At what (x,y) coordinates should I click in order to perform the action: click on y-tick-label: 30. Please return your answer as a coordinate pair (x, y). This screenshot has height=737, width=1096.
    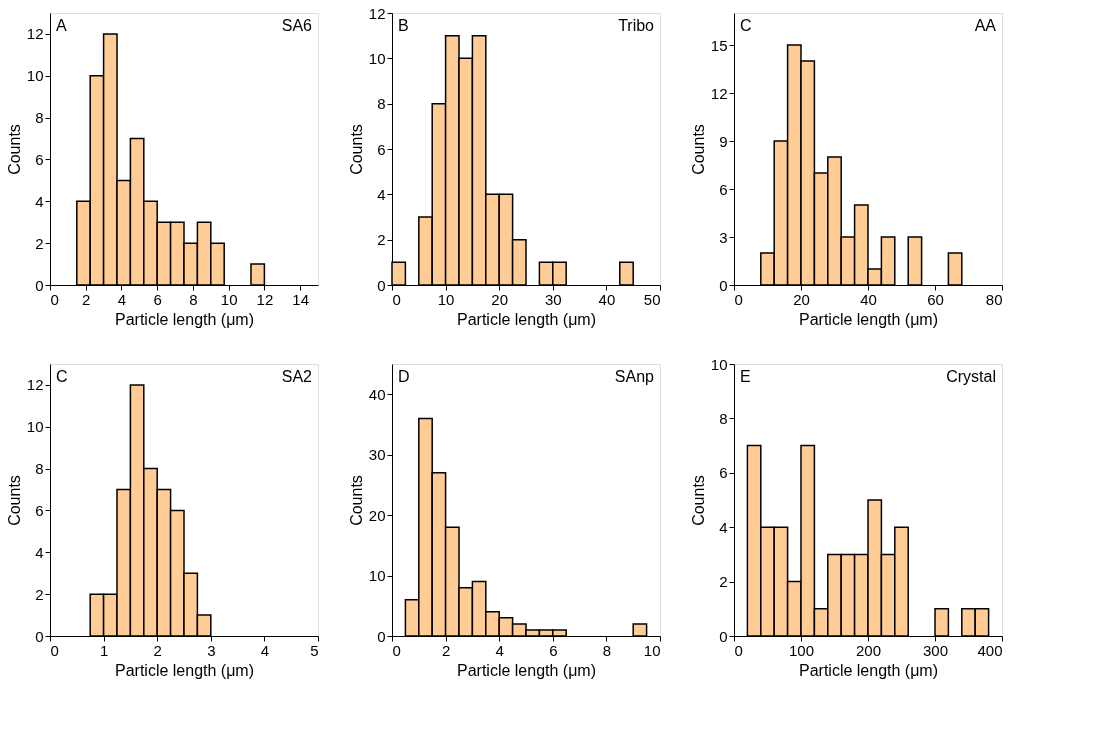
    Looking at the image, I should click on (377, 455).